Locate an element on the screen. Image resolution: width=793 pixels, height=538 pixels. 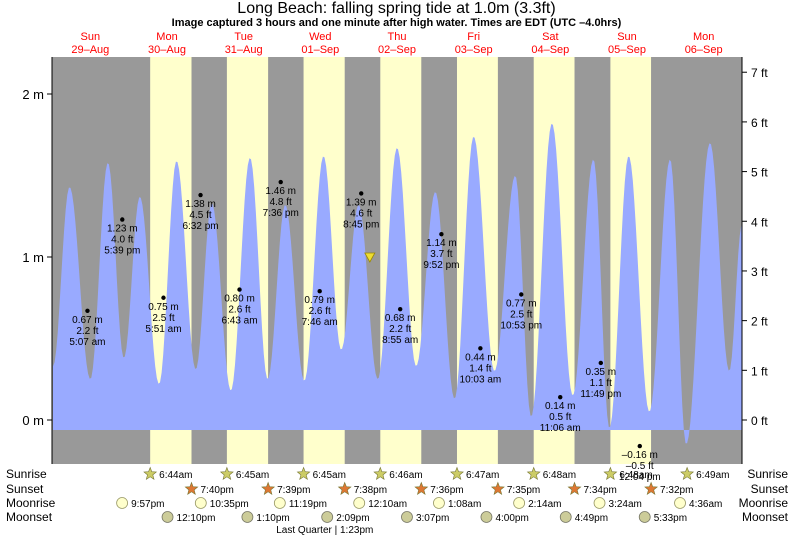
extreme-height-m: 0.68 m is located at coordinates (400, 318).